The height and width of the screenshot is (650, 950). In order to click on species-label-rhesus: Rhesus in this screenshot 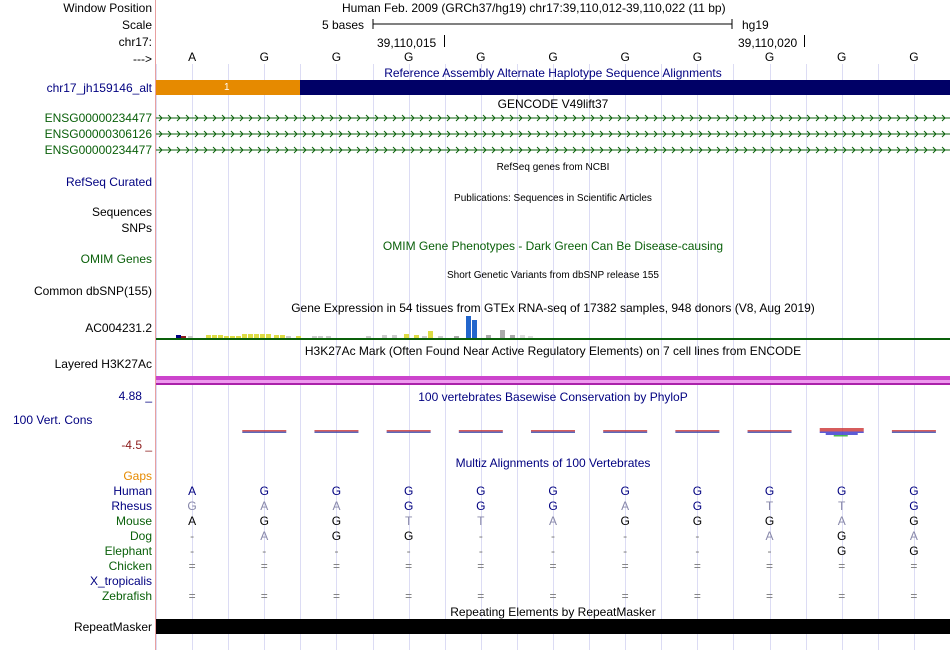, I will do `click(131, 506)`.